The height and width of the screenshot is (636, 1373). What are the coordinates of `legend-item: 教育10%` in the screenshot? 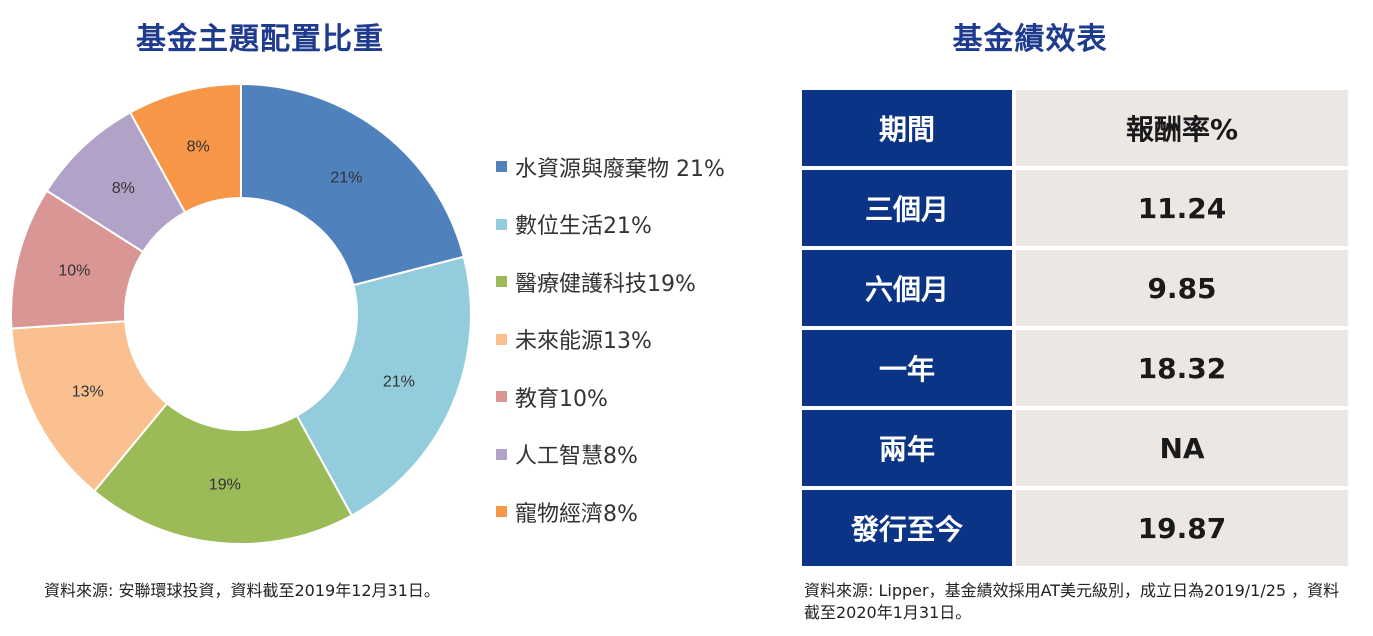 It's located at (610, 397).